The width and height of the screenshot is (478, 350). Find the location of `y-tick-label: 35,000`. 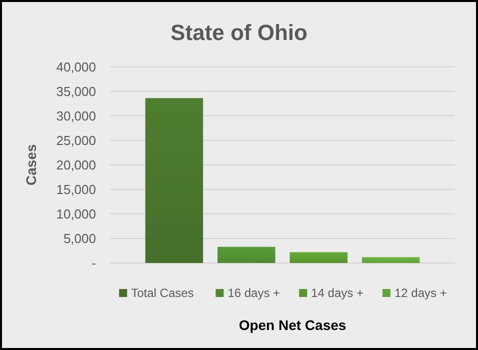

y-tick-label: 35,000 is located at coordinates (76, 91).